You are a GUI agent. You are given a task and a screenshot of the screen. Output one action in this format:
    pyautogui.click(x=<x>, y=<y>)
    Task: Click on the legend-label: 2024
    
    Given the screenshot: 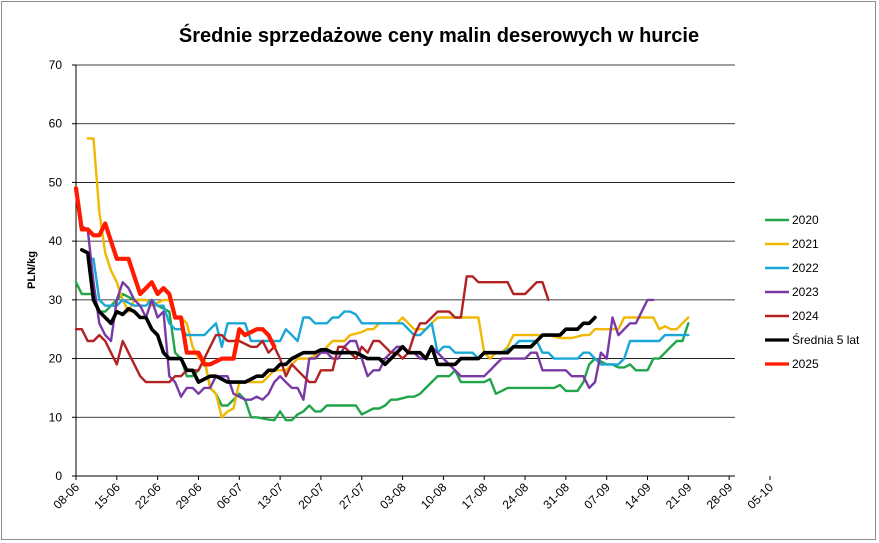 What is the action you would take?
    pyautogui.click(x=805, y=316)
    